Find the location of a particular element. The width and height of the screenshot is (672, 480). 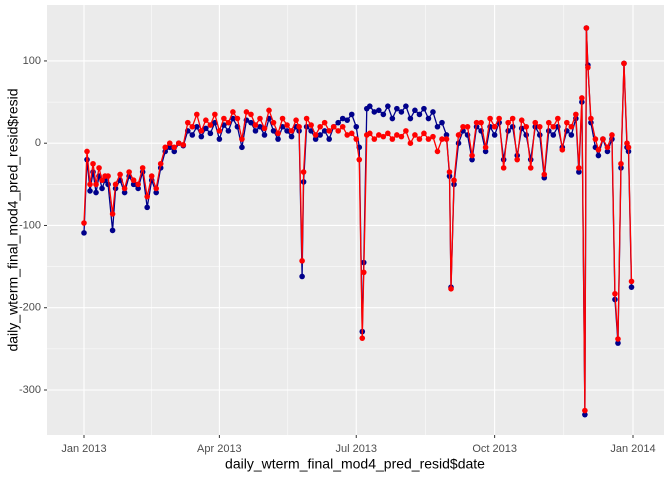

x-tick-label: Apr 2013 is located at coordinates (219, 449).